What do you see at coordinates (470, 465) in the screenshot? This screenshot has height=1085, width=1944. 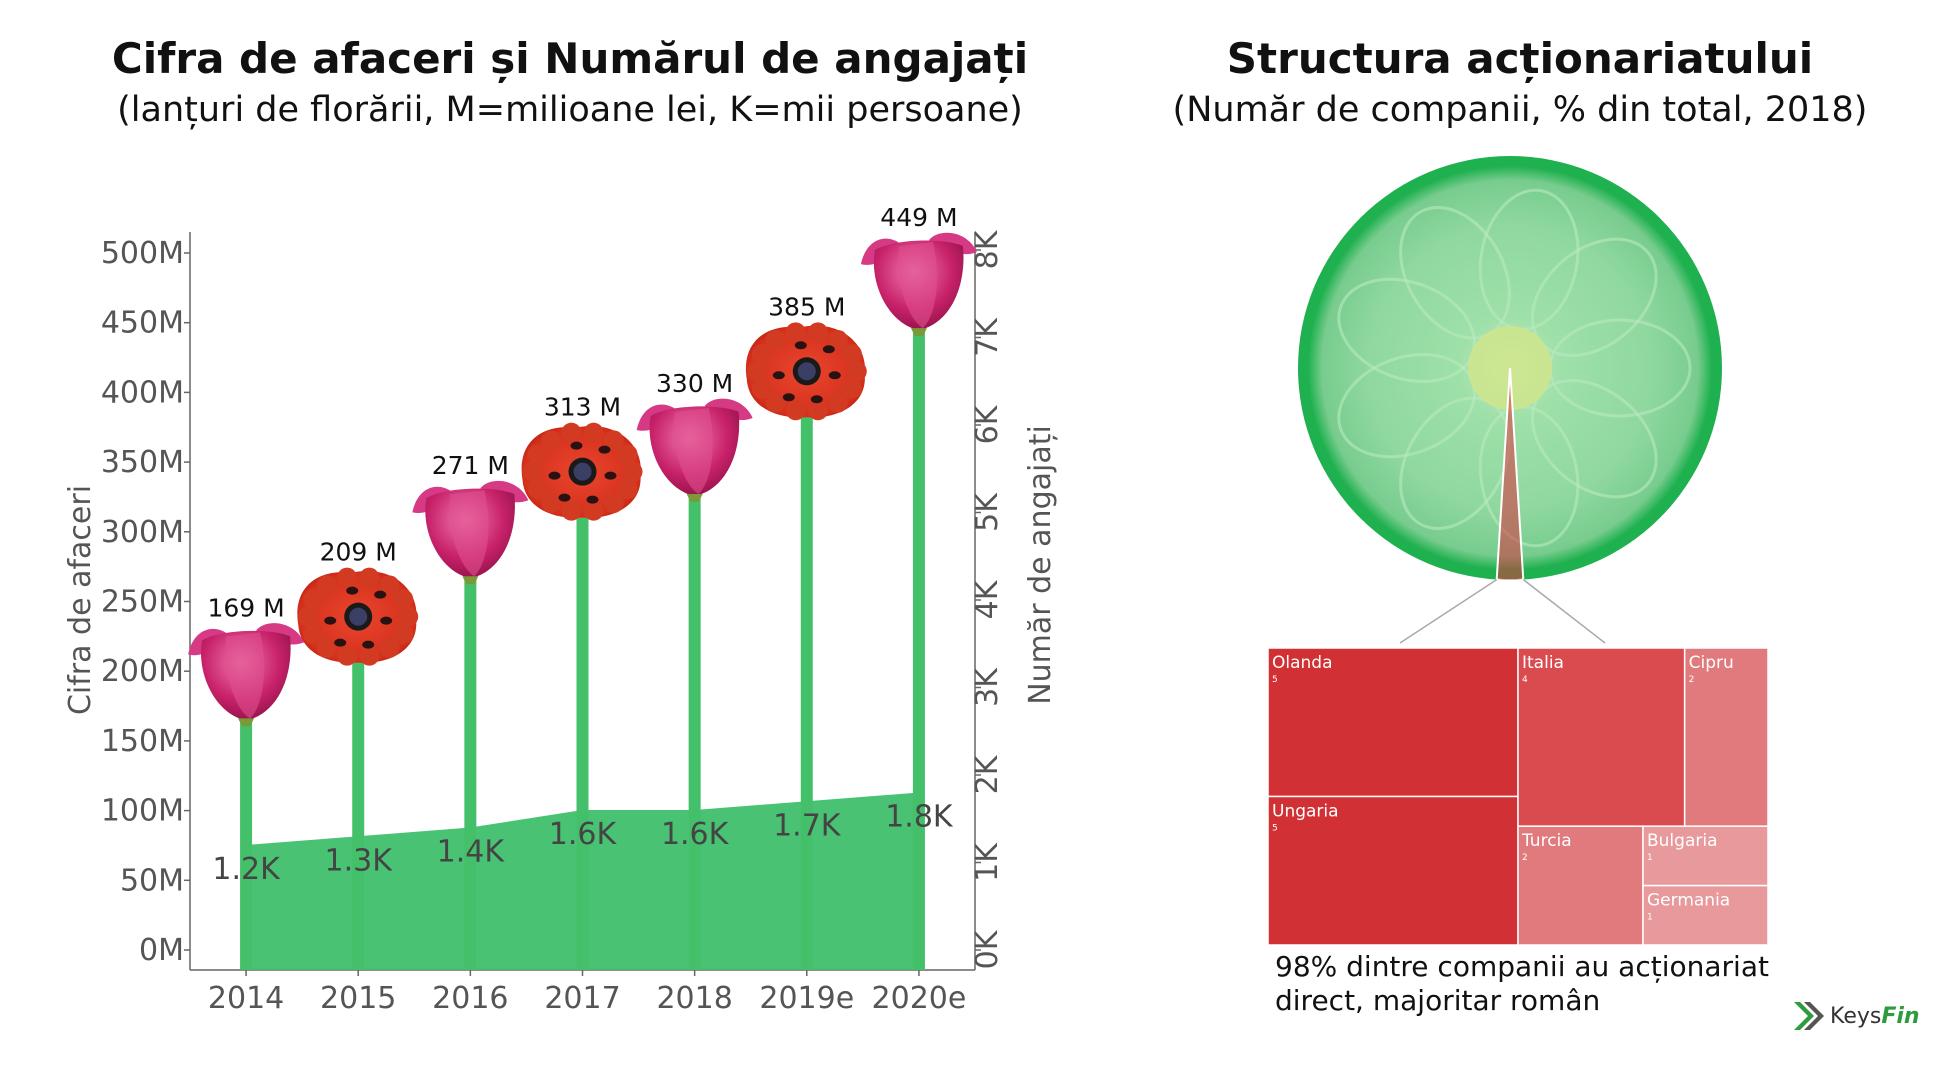 I see `revenue-label: 271 M` at bounding box center [470, 465].